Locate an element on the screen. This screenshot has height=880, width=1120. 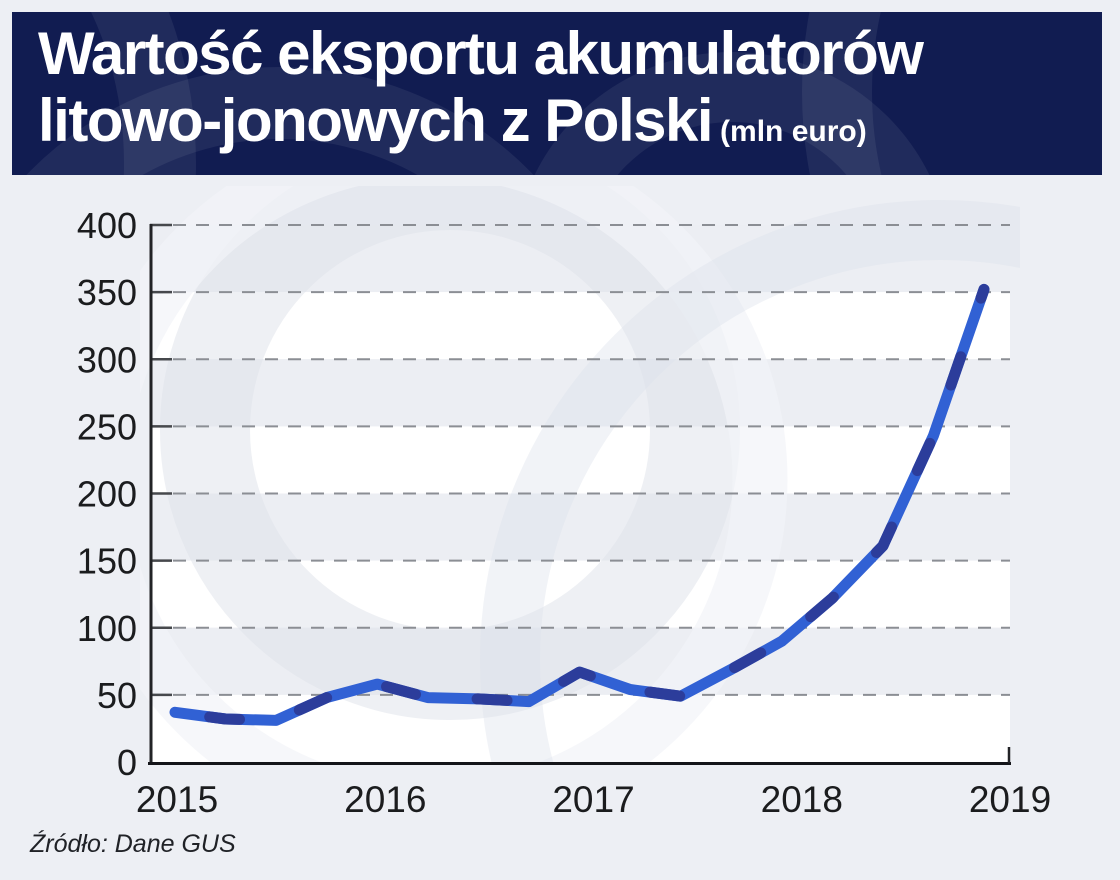
x-tick-label: 2016 is located at coordinates (385, 799).